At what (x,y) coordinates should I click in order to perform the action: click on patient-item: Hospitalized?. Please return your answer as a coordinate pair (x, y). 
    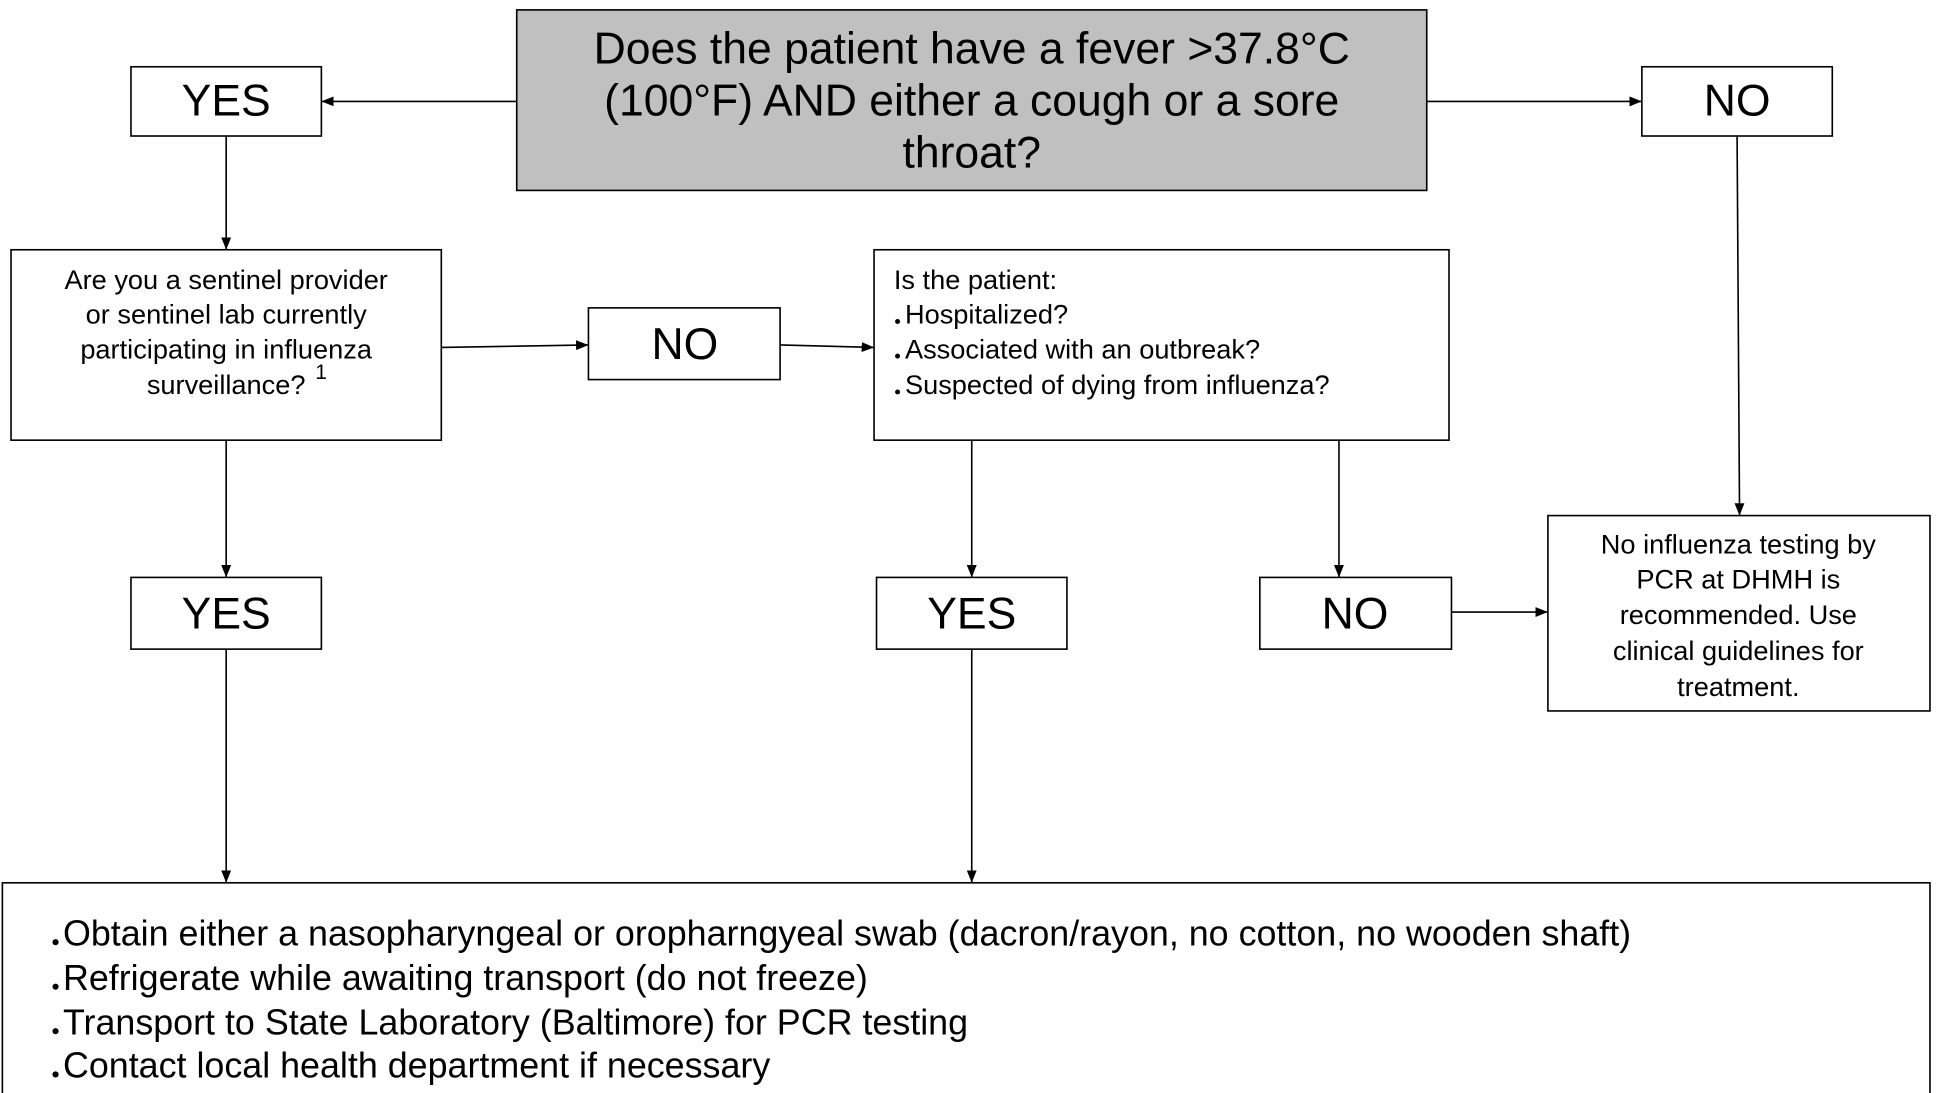
    Looking at the image, I should click on (986, 314).